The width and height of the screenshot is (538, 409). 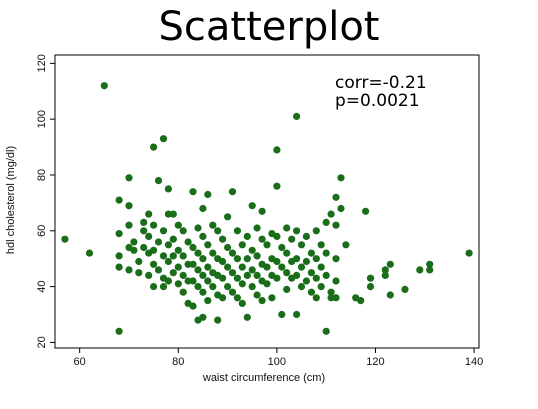 What do you see at coordinates (375, 362) in the screenshot?
I see `x-tick-label: 120` at bounding box center [375, 362].